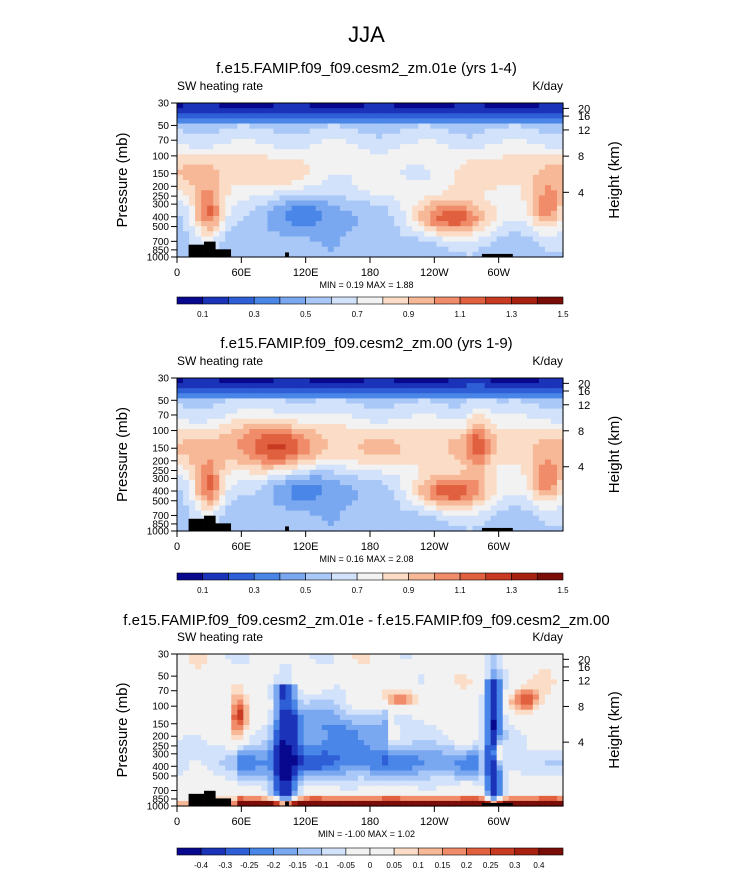 Image resolution: width=733 pixels, height=872 pixels. I want to click on x-tick-label: 120E, so click(306, 273).